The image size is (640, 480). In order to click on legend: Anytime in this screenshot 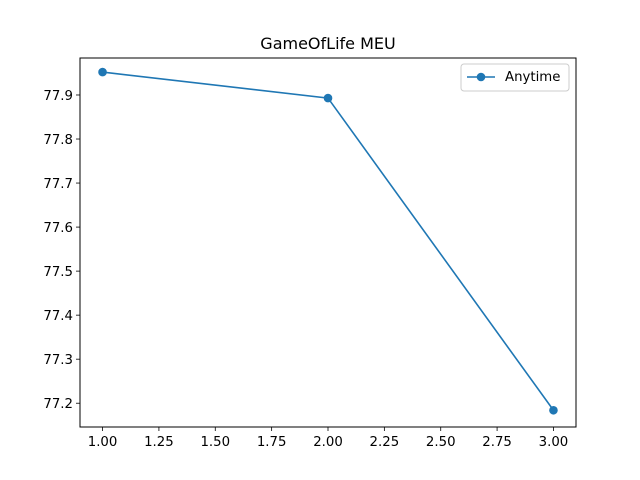, I will do `click(515, 77)`.